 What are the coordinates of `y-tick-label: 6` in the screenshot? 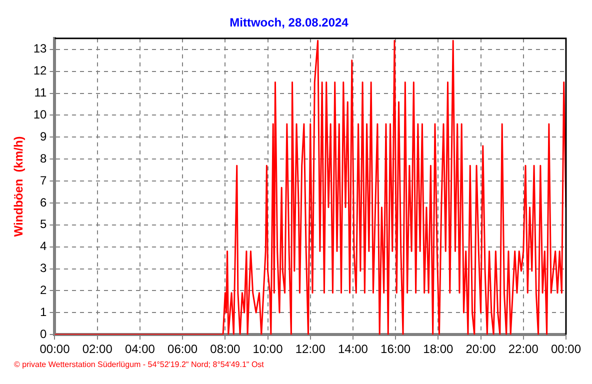 It's located at (44, 202).